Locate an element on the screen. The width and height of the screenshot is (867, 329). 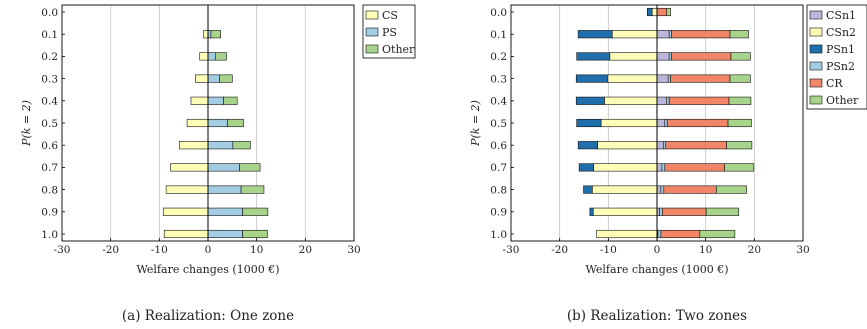
chart1-legend-label-csn1: CSn1 is located at coordinates (841, 15).